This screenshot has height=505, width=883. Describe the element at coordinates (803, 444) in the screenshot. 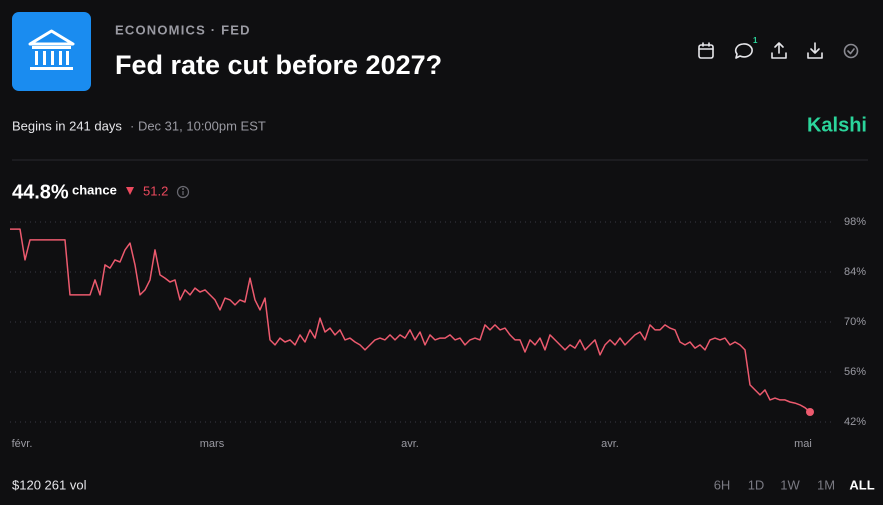

I see `x-tick-label: mai` at that location.